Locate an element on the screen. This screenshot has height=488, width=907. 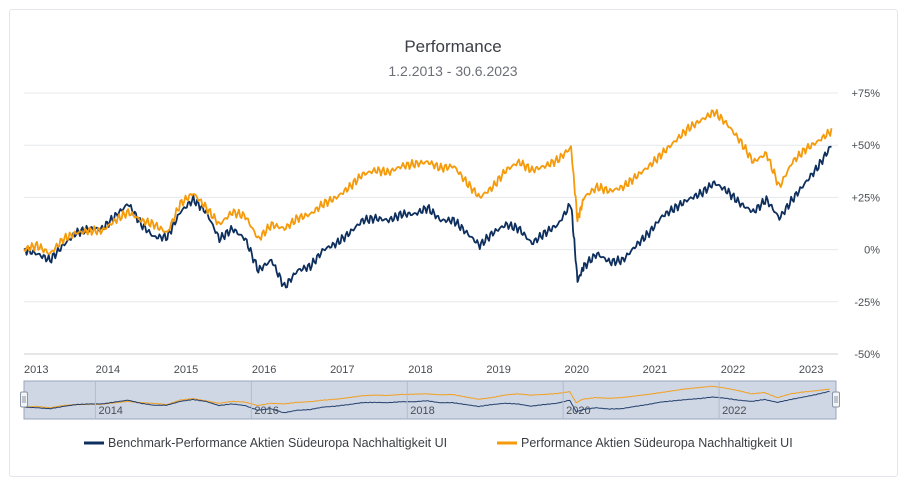
x-tick-label: 2022 is located at coordinates (733, 370).